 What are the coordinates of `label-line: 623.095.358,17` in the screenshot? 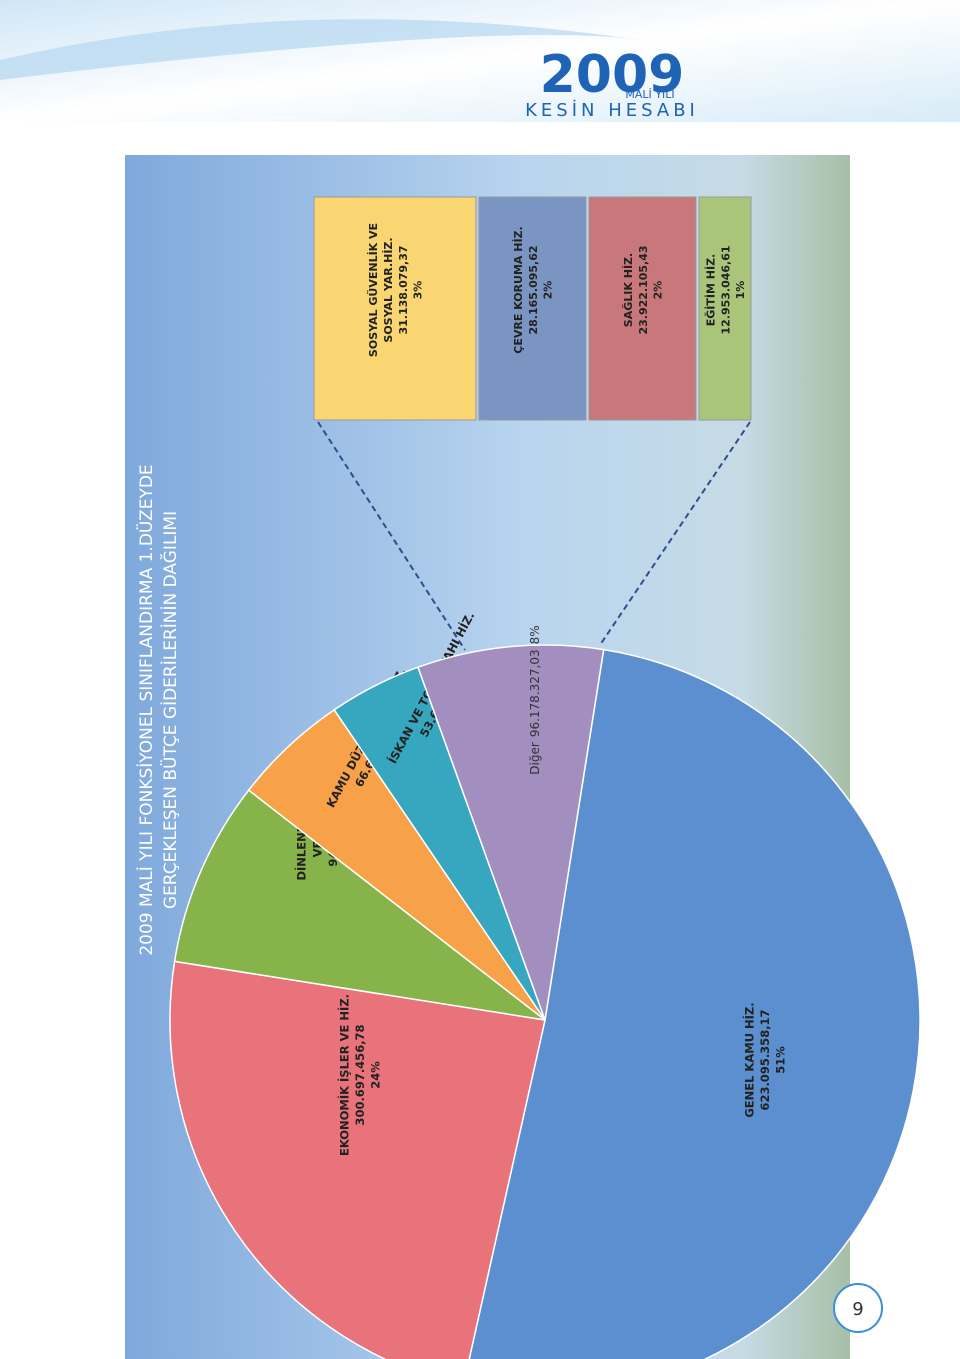 It's located at (765, 1059).